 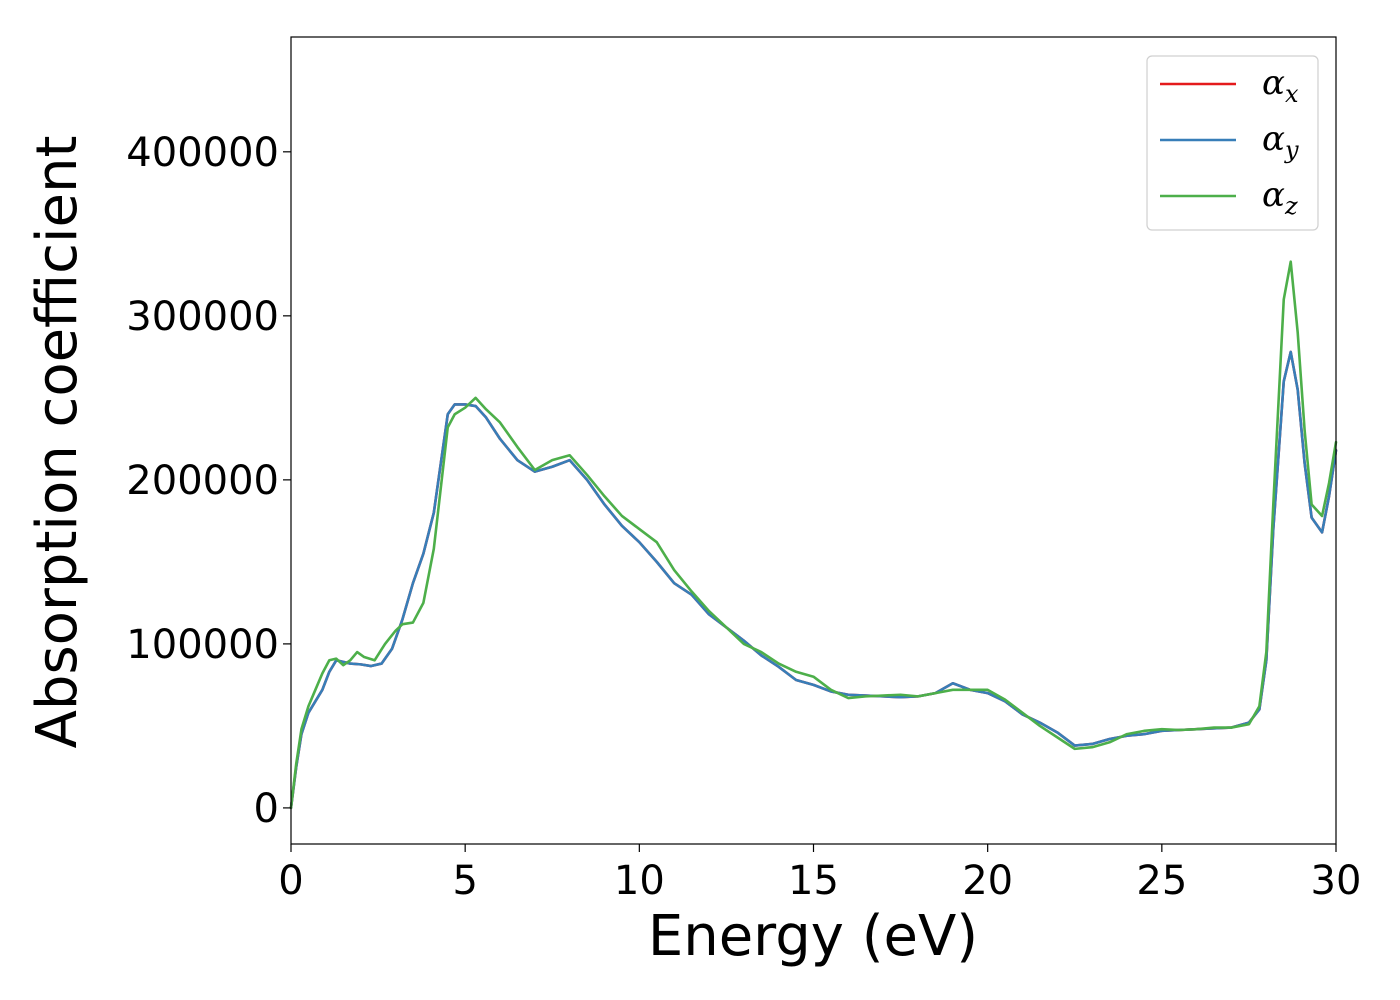 I want to click on y-tick-label: 400000, so click(x=202, y=153).